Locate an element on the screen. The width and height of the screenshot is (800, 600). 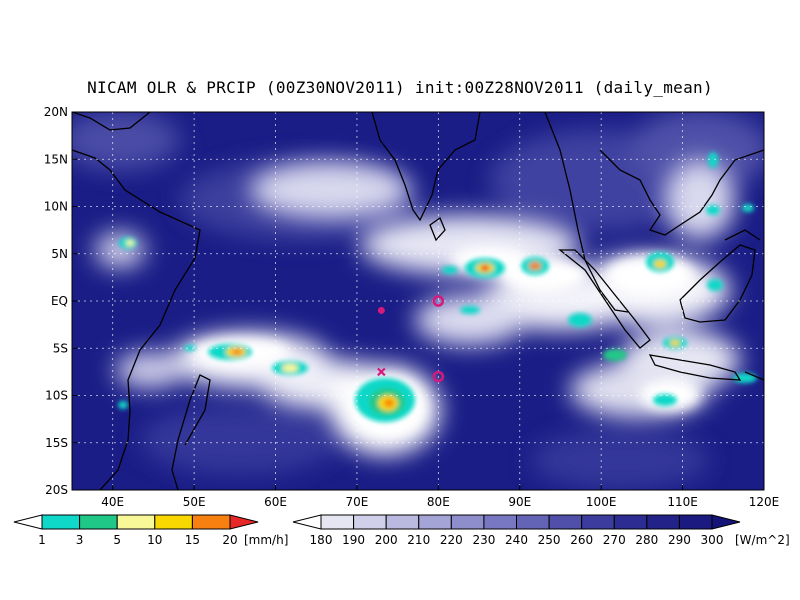
sumatra-coast is located at coordinates (604, 299).